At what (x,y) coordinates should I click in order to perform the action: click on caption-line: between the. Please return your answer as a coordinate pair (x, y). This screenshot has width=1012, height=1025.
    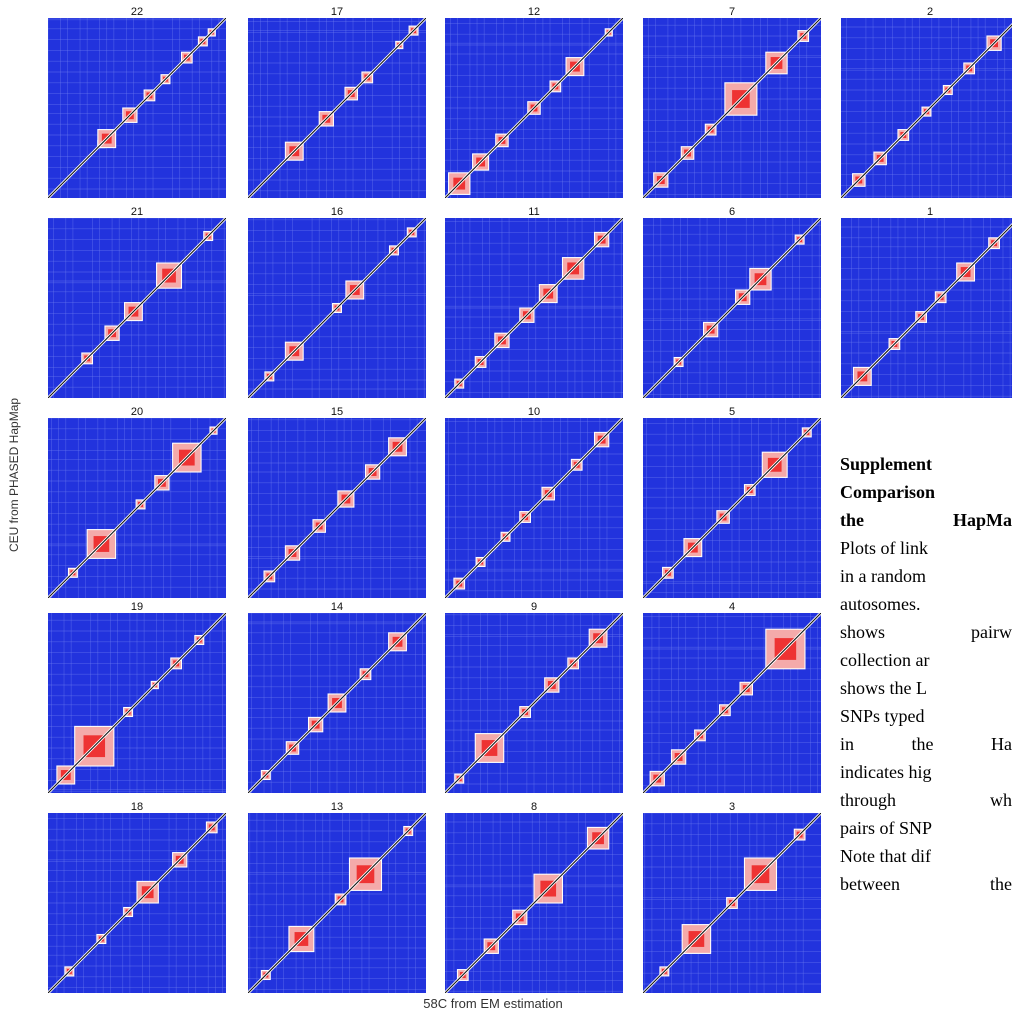
    Looking at the image, I should click on (926, 884).